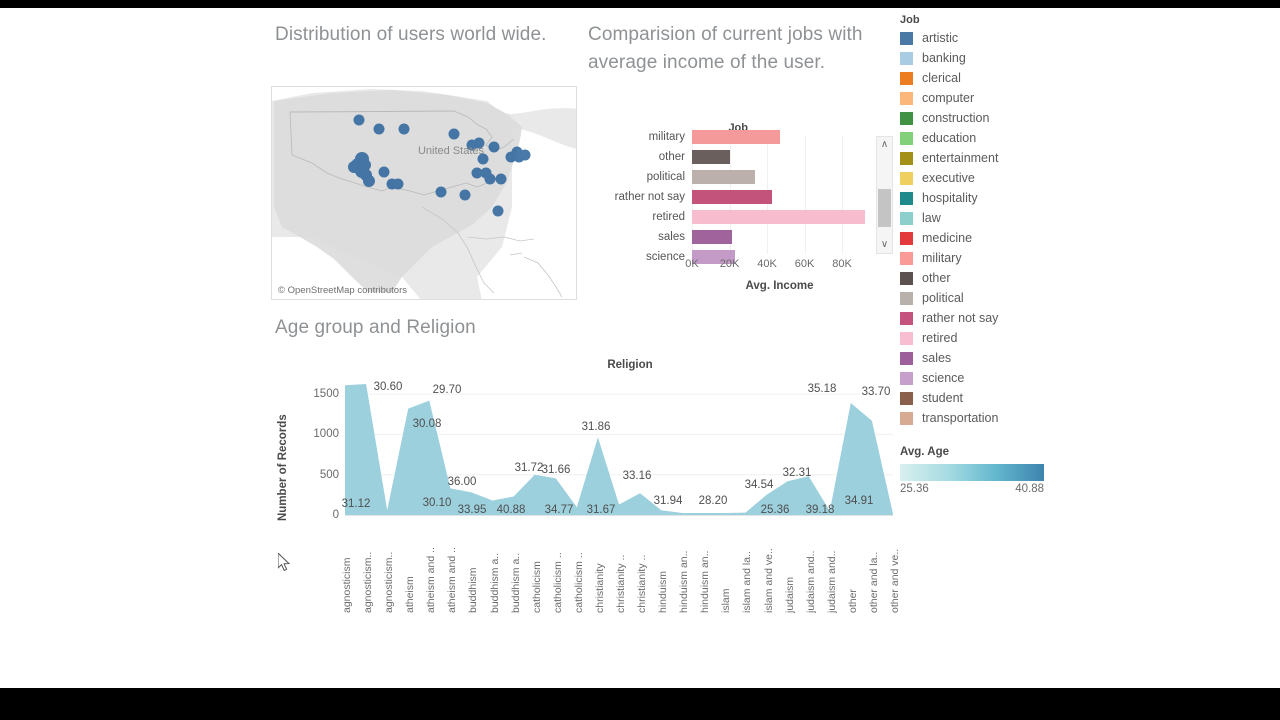 The height and width of the screenshot is (720, 1280). What do you see at coordinates (985, 78) in the screenshot?
I see `legend-item-clerical: clerical` at bounding box center [985, 78].